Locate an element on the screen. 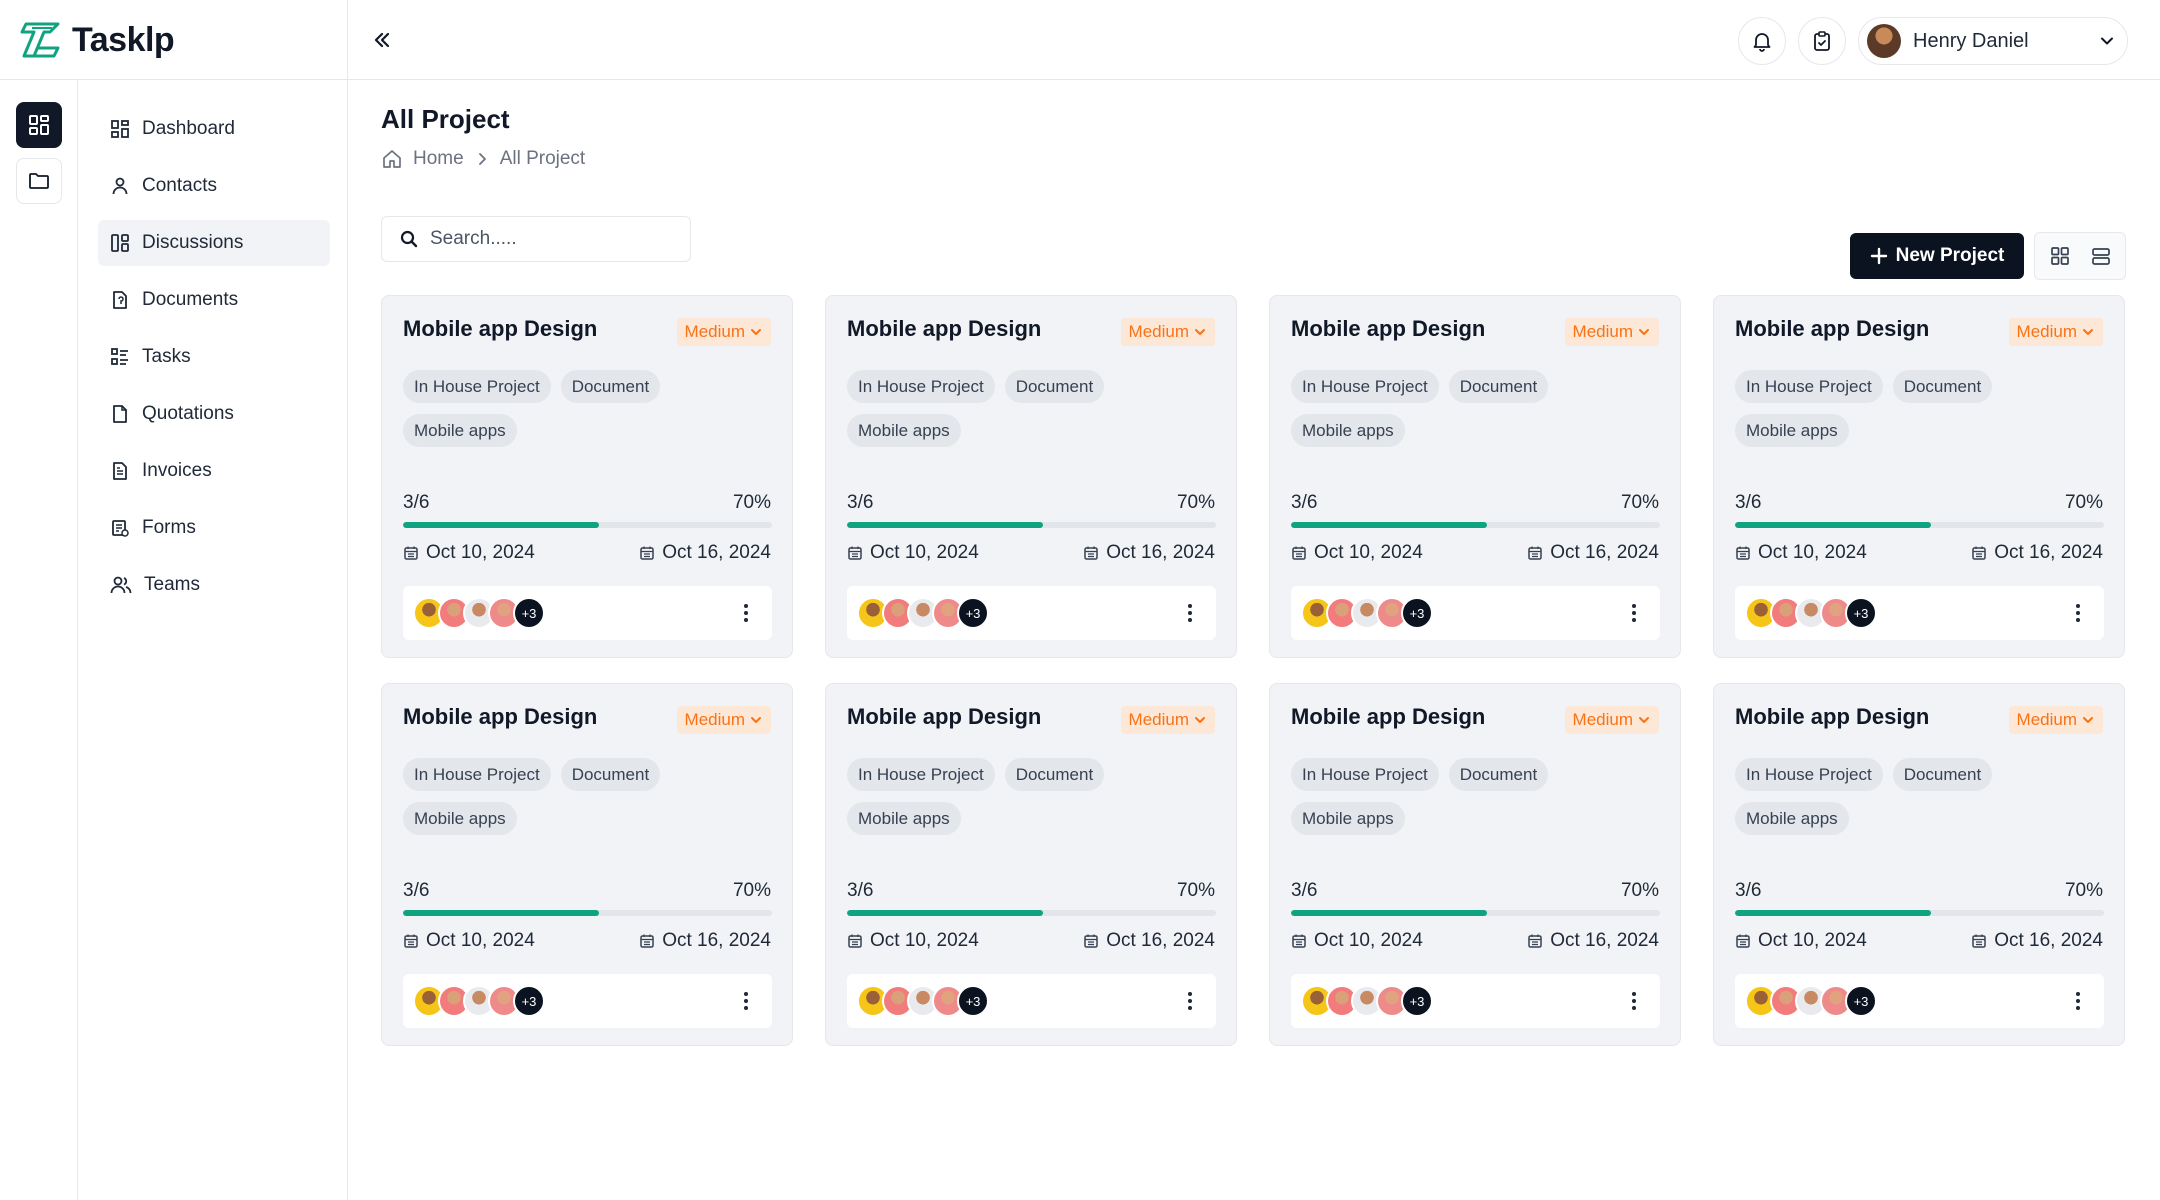 This screenshot has width=2160, height=1200. end-date-text: Oct 16, 2024 is located at coordinates (2048, 940).